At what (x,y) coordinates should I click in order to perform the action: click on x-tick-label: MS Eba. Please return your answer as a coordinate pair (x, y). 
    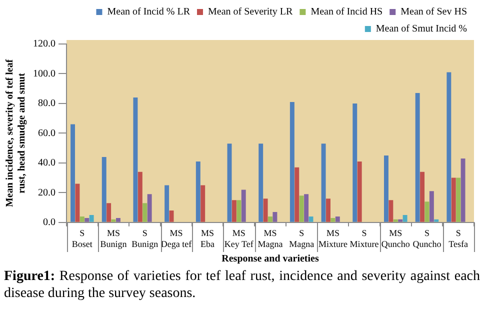
    Looking at the image, I should click on (207, 238).